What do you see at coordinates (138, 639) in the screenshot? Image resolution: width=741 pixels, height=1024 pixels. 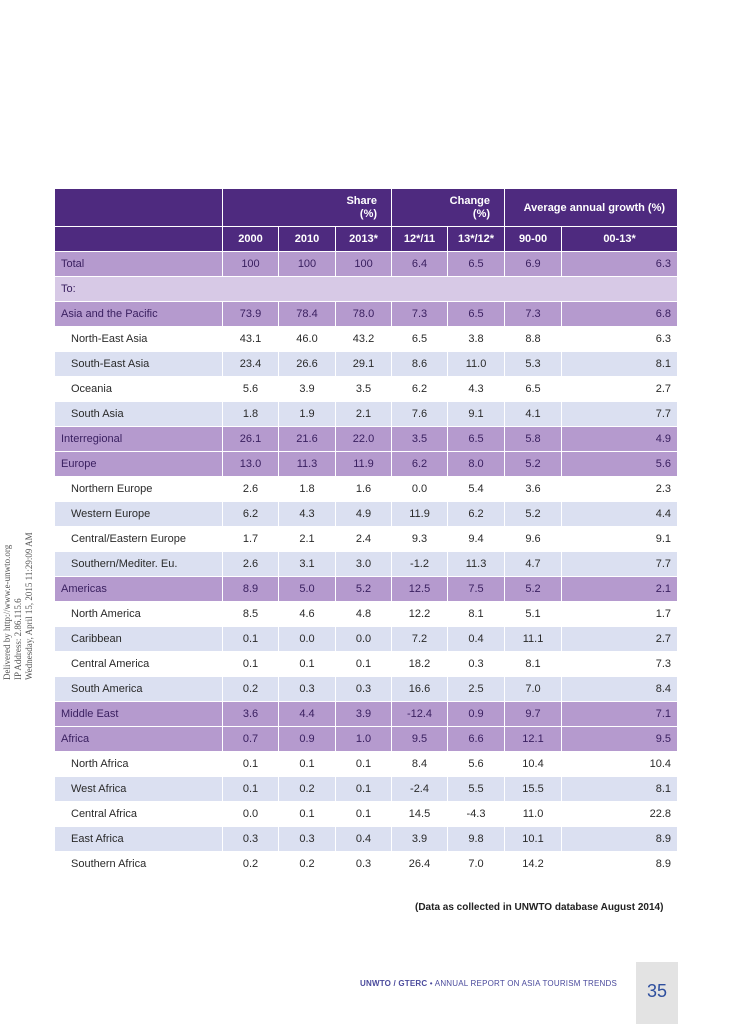 I see `row-label: Caribbean` at bounding box center [138, 639].